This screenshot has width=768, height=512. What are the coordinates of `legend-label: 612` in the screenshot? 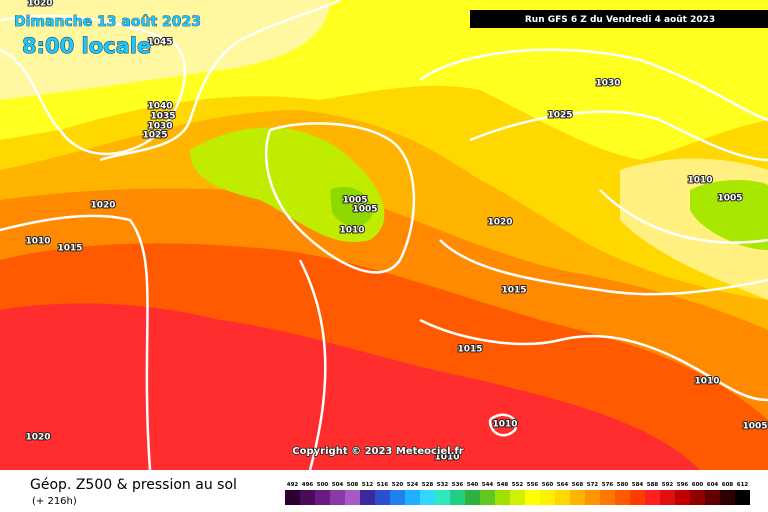 It's located at (743, 485).